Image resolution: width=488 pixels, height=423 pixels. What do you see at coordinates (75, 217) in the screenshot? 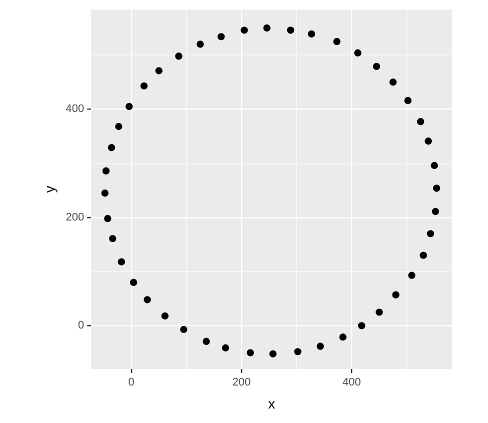
I see `y-tick-label: 200` at bounding box center [75, 217].